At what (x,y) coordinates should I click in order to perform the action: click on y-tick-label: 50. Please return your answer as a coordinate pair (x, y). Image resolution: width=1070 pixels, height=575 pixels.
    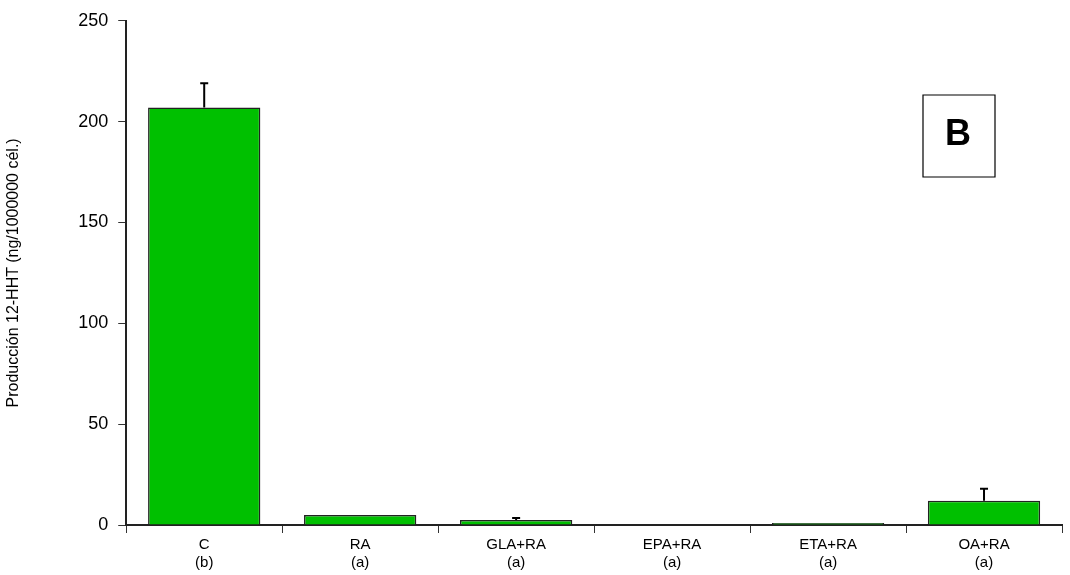
    Looking at the image, I should click on (98, 423).